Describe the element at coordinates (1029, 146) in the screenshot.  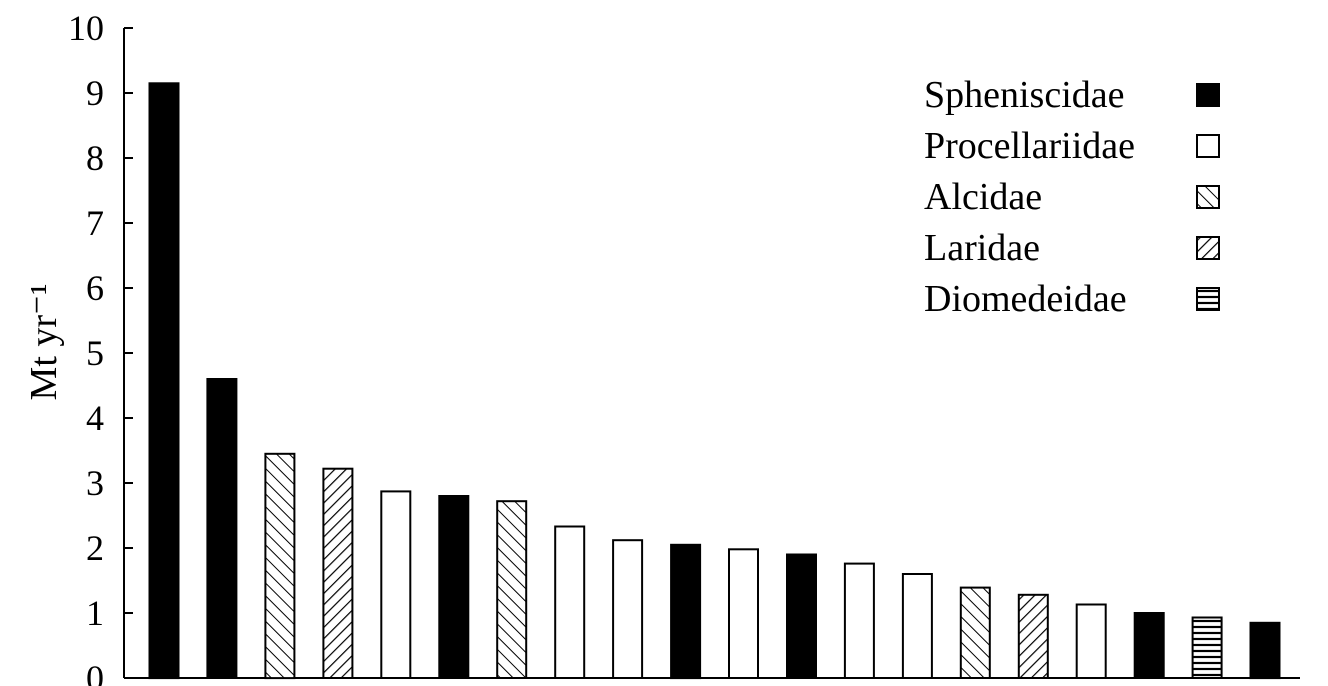
I see `legend-label: Procellariidae` at that location.